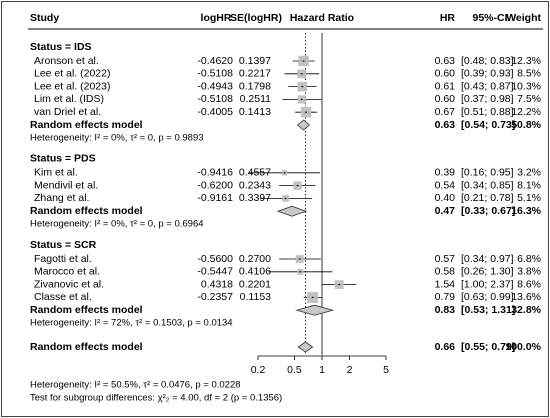  Describe the element at coordinates (526, 86) in the screenshot. I see `weight-value: 10.3%` at that location.